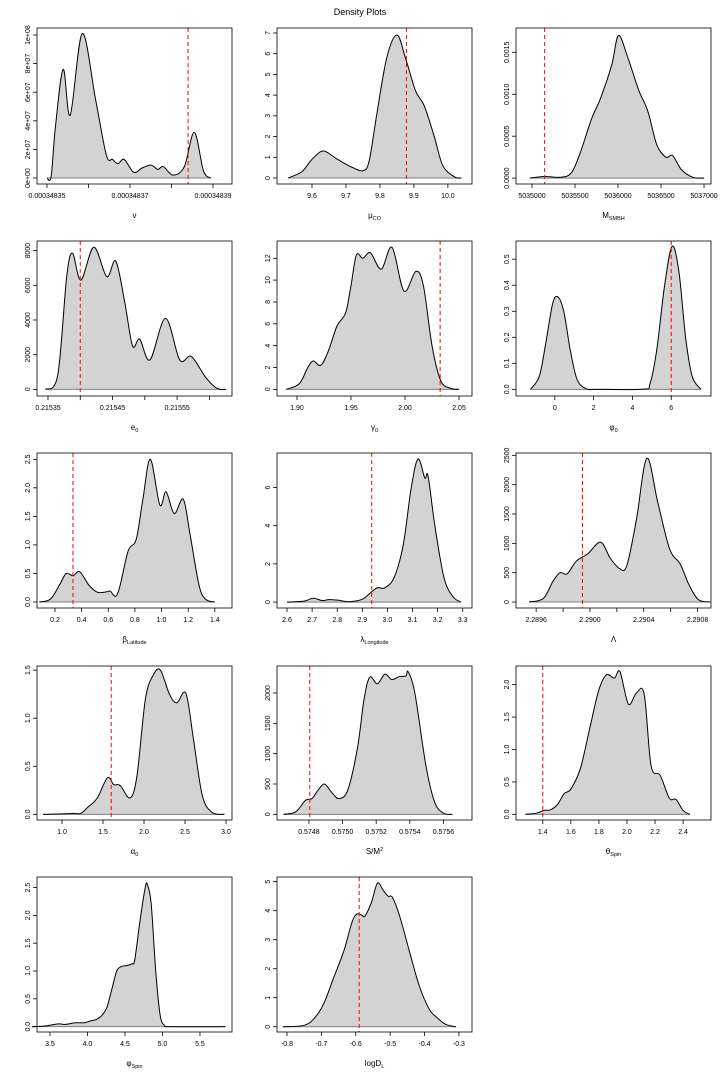 The image size is (720, 1080). Describe the element at coordinates (312, 620) in the screenshot. I see `x-tick-label: 2.7` at that location.